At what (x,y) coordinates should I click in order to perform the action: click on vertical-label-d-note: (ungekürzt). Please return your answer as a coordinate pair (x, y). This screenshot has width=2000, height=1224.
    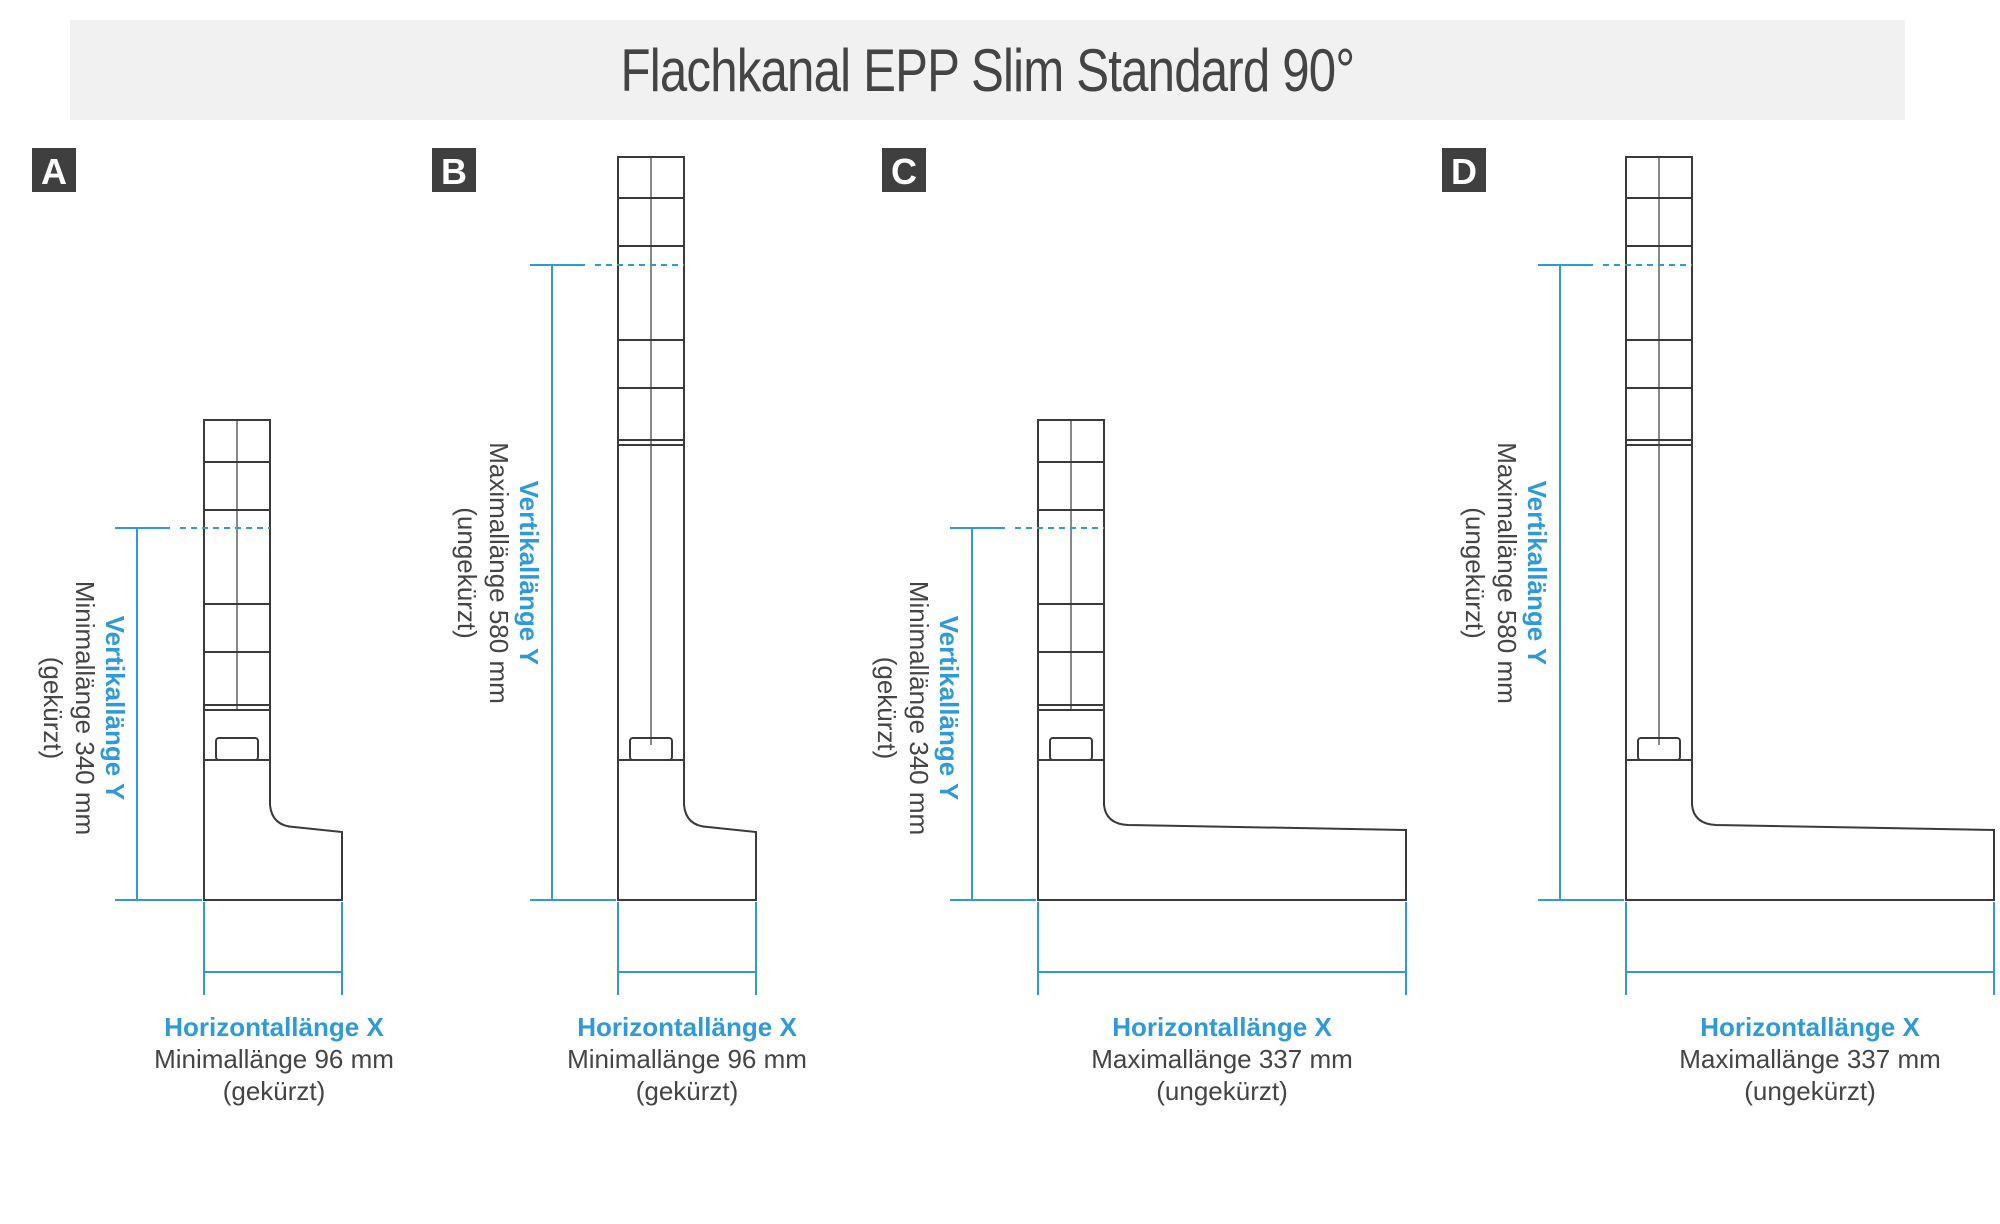
    Looking at the image, I should click on (1475, 573).